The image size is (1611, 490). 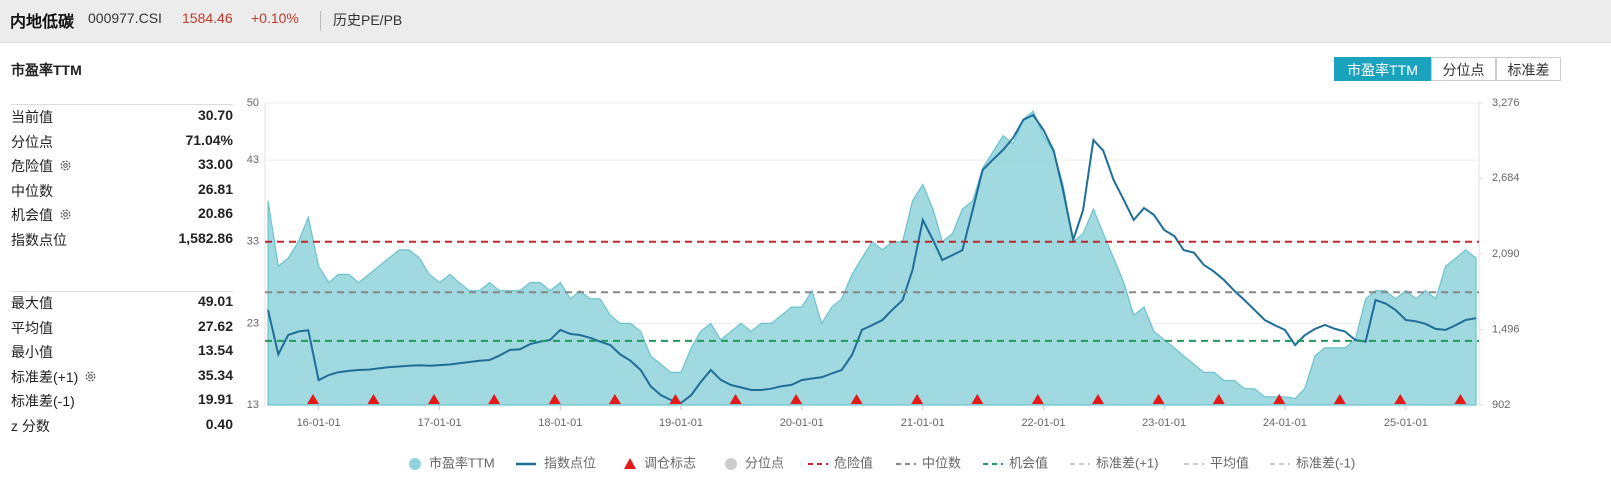 I want to click on panel-title: 市盈率TTM, so click(x=46, y=70).